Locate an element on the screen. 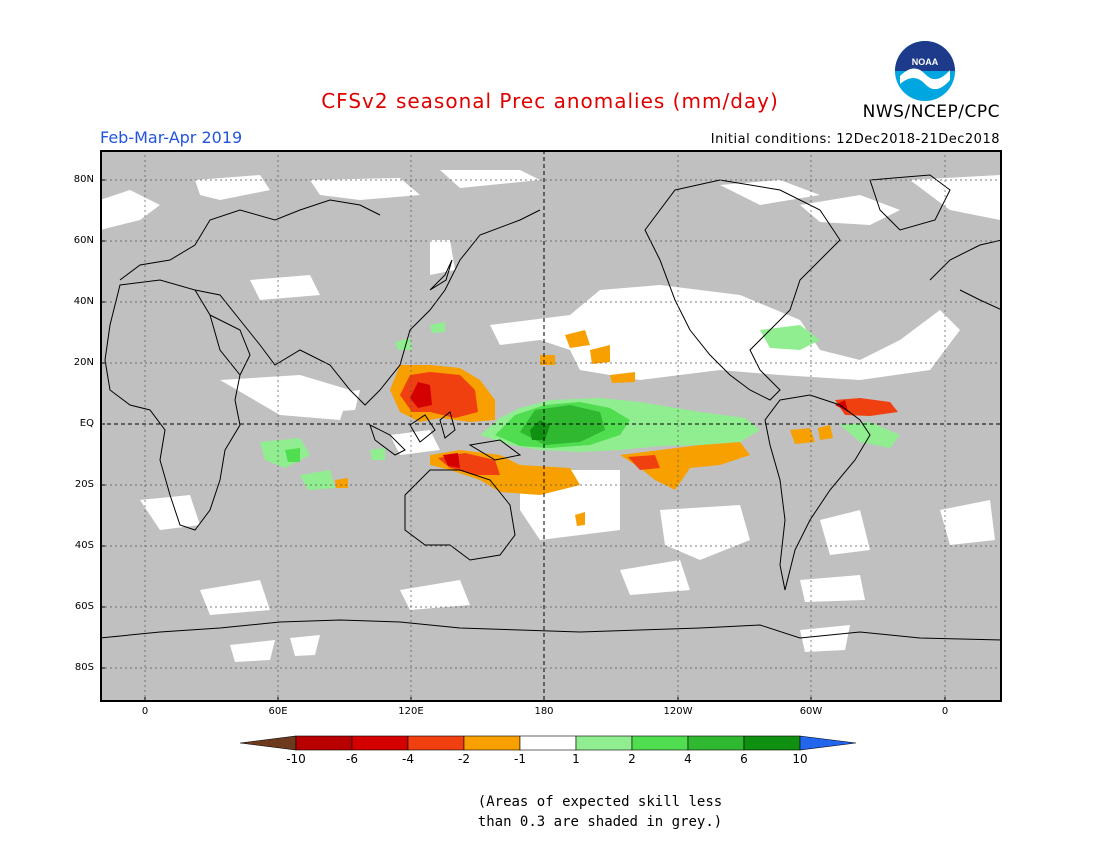  legend-tick-label: 4 is located at coordinates (688, 759).